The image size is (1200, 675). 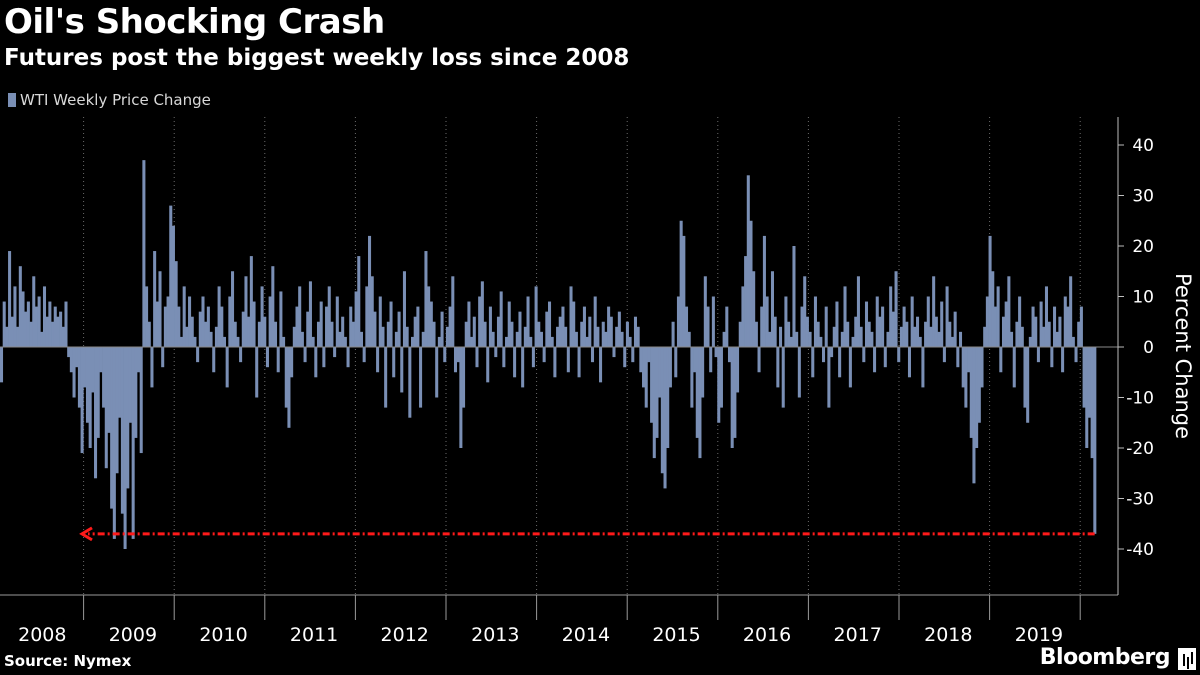 I want to click on y-tick-label: 10, so click(x=1143, y=298).